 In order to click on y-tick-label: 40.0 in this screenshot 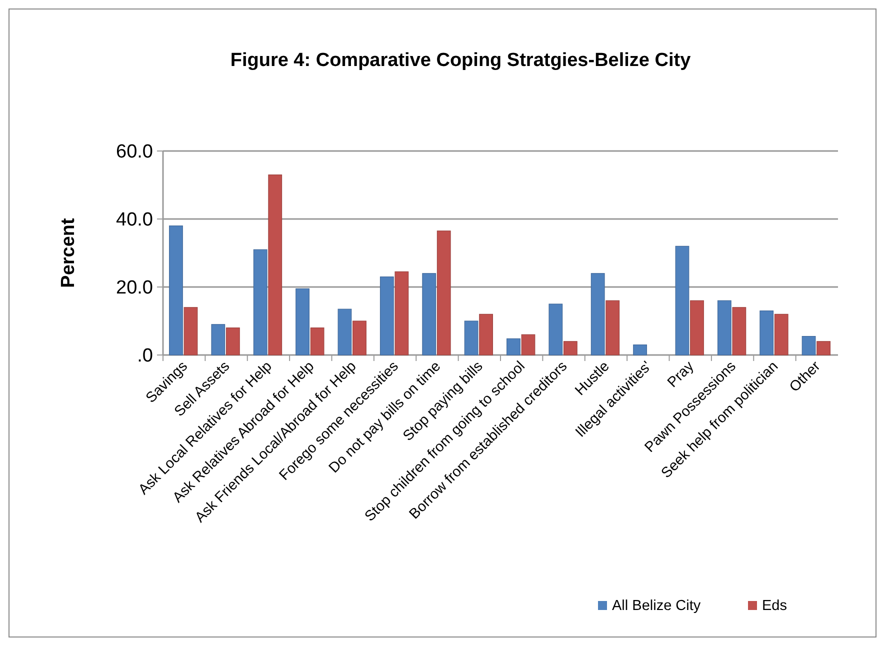, I will do `click(134, 220)`.